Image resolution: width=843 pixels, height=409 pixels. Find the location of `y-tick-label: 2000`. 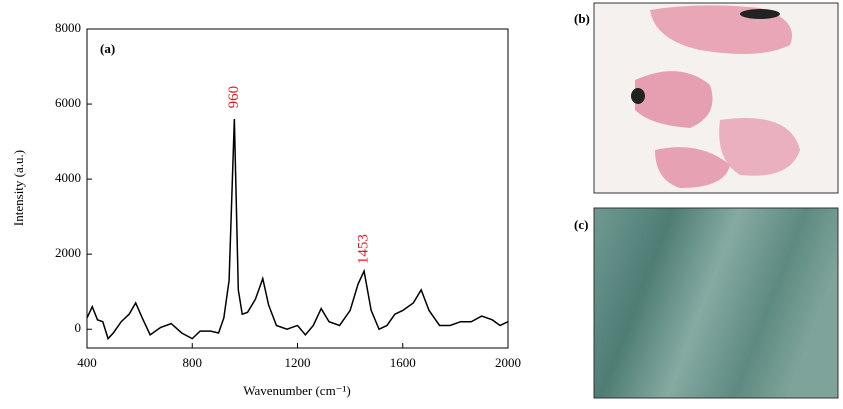

y-tick-label: 2000 is located at coordinates (68, 252).